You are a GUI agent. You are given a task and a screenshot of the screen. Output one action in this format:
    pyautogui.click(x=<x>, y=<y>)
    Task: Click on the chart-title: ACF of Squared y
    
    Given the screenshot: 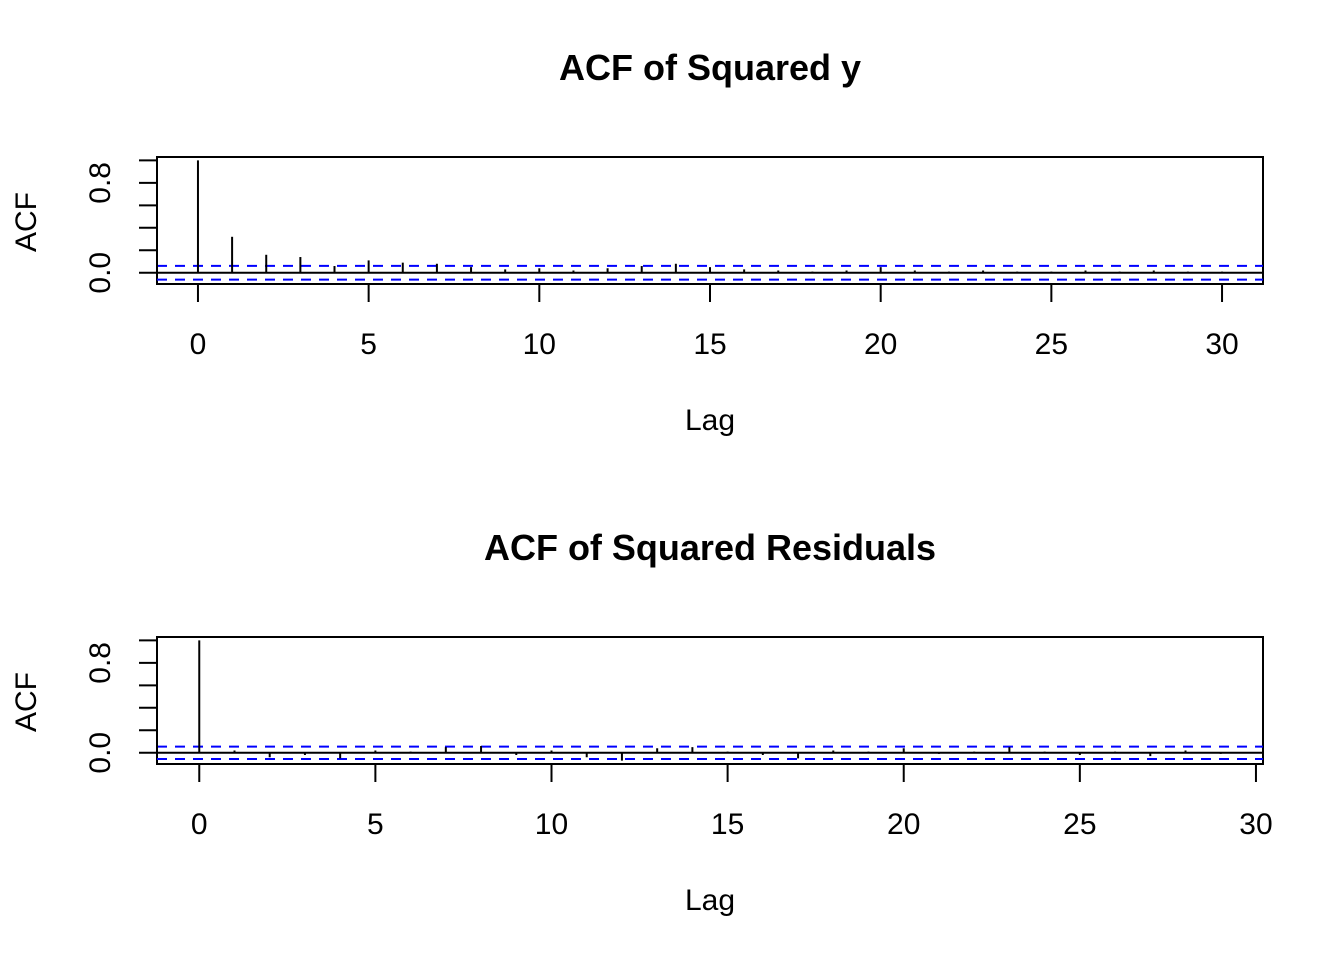 What is the action you would take?
    pyautogui.click(x=710, y=67)
    